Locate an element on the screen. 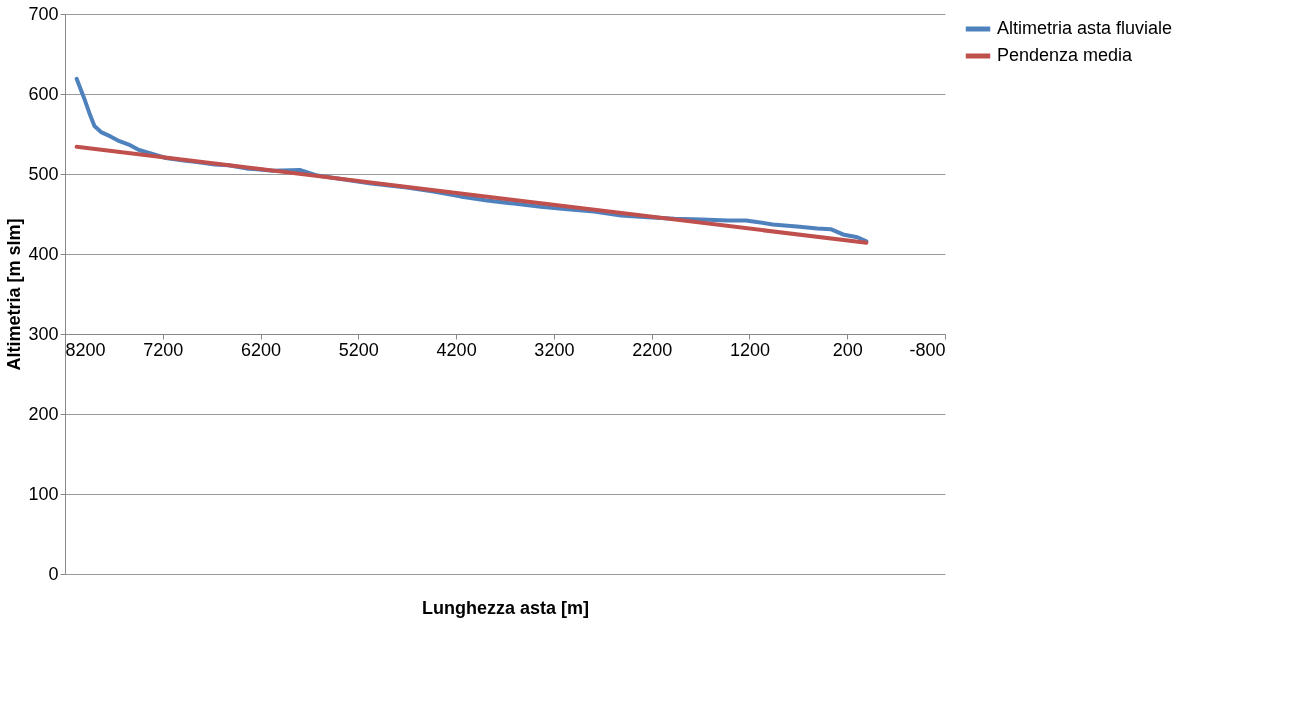 The width and height of the screenshot is (1292, 708). y-tick-label: 600 is located at coordinates (43, 93).